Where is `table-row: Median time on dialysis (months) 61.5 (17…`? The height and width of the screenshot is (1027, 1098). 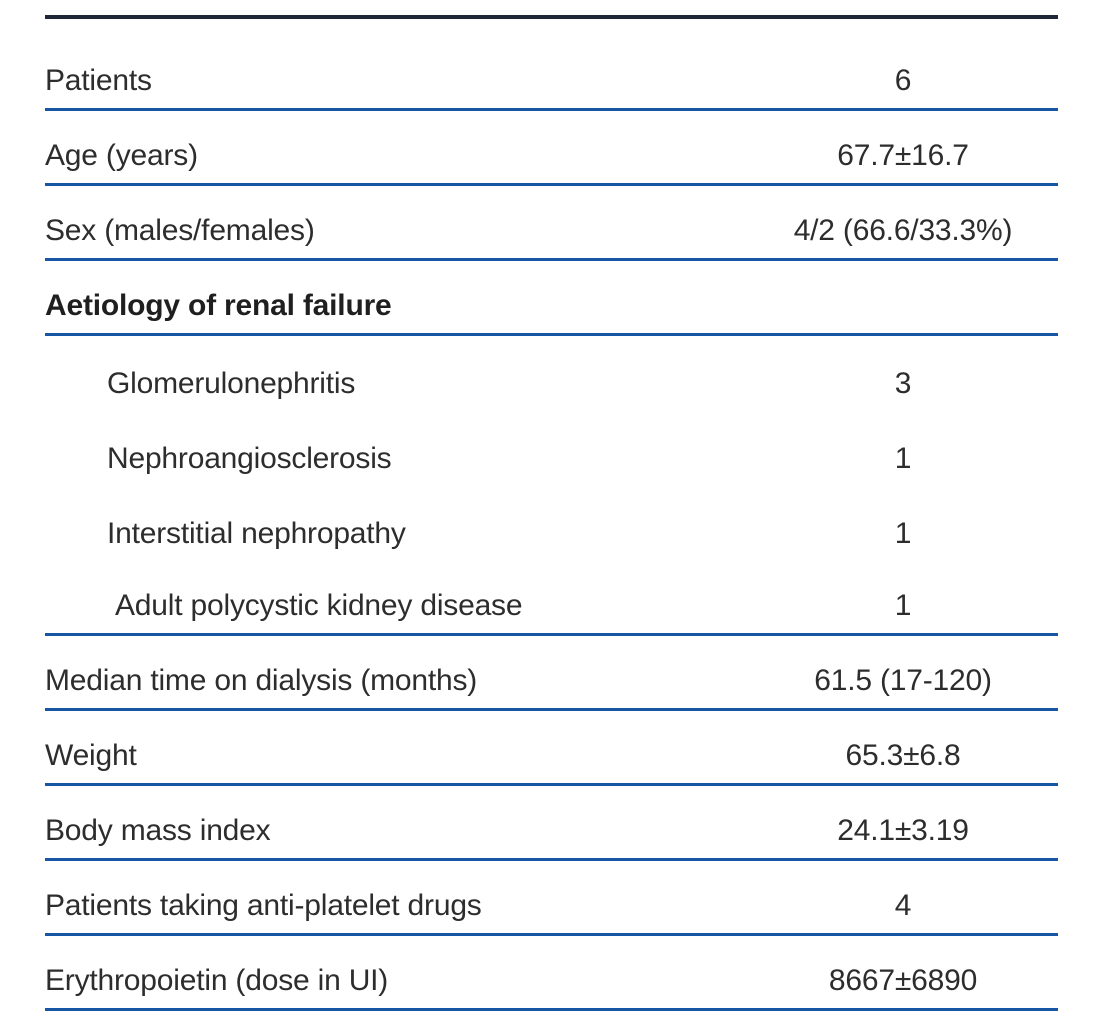
table-row: Median time on dialysis (months) 61.5 (17… is located at coordinates (551, 673).